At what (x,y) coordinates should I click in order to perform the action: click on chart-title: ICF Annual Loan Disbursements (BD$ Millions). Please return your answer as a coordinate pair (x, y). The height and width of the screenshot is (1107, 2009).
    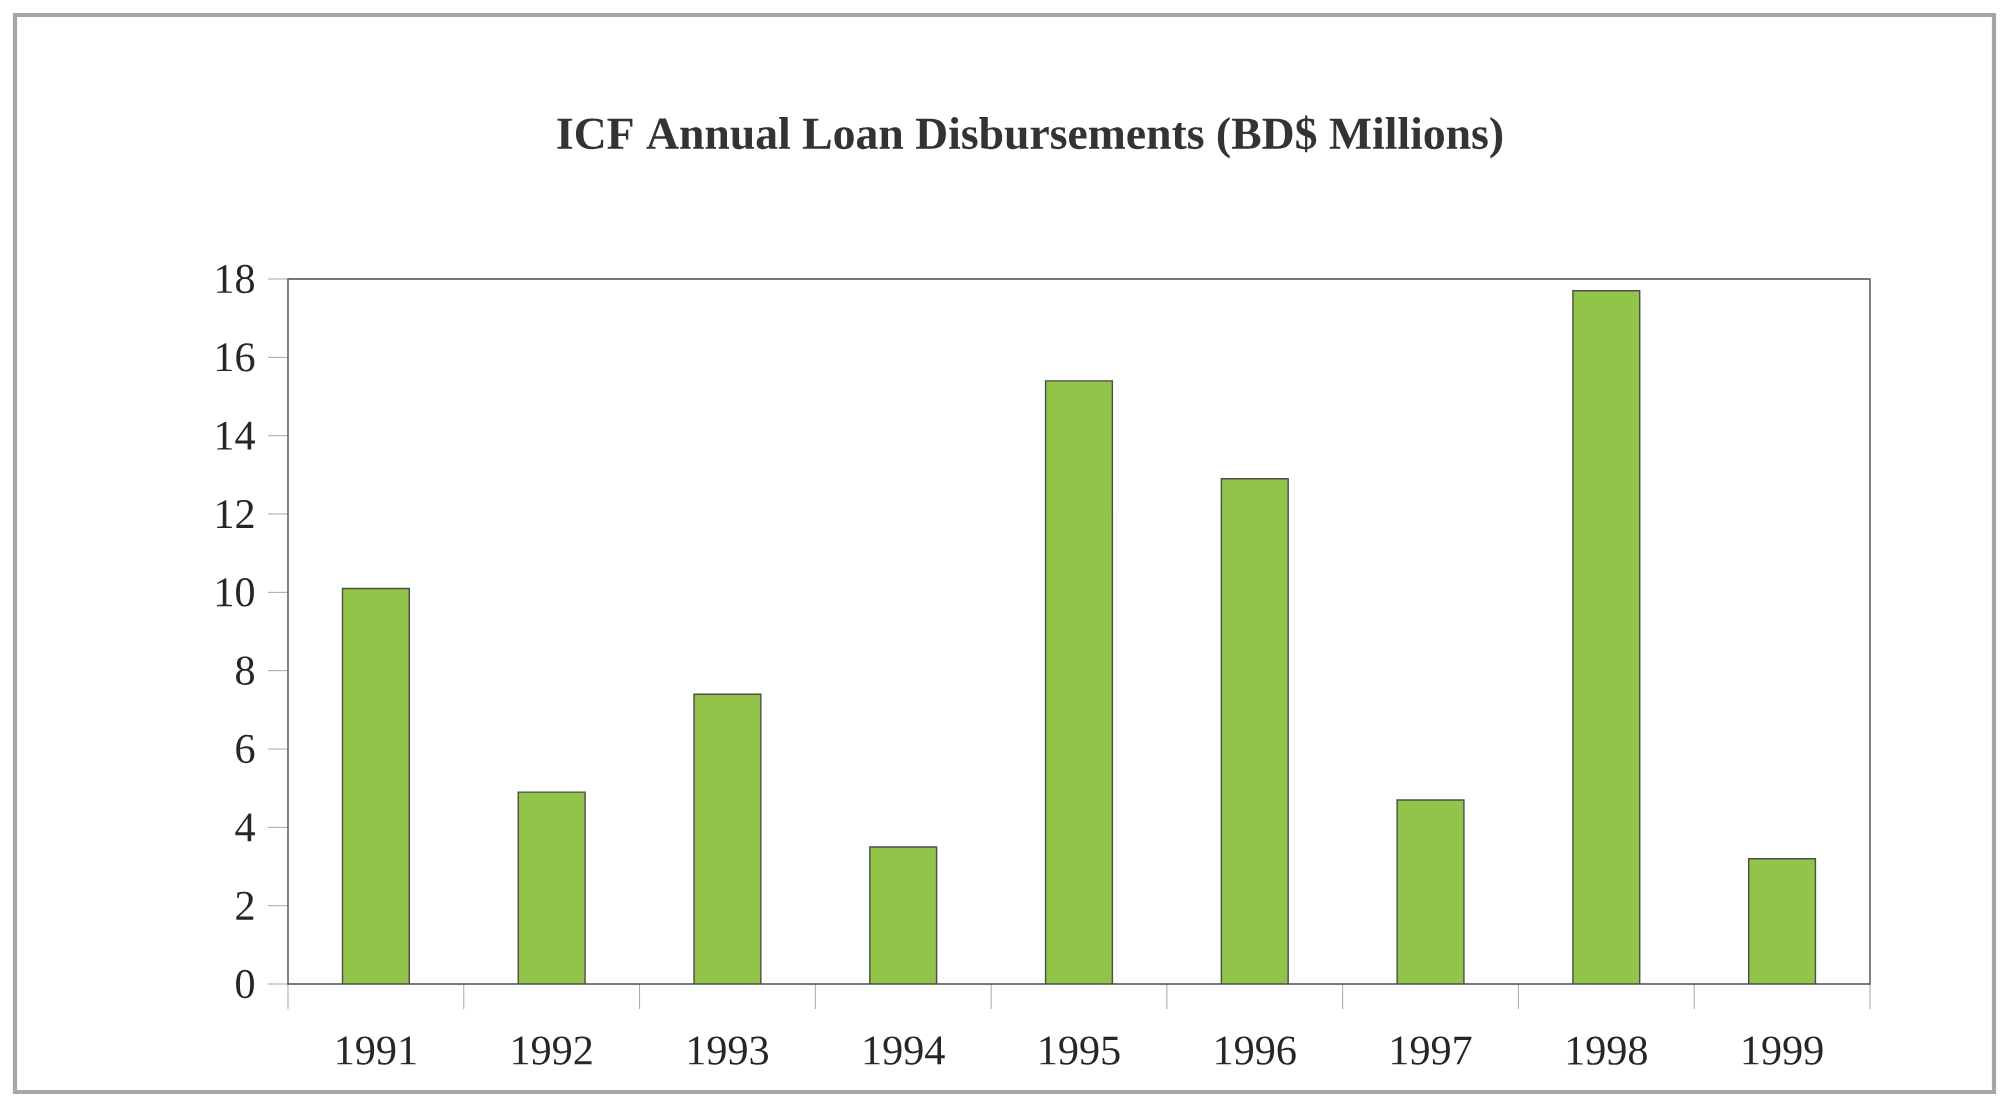
    Looking at the image, I should click on (1030, 137).